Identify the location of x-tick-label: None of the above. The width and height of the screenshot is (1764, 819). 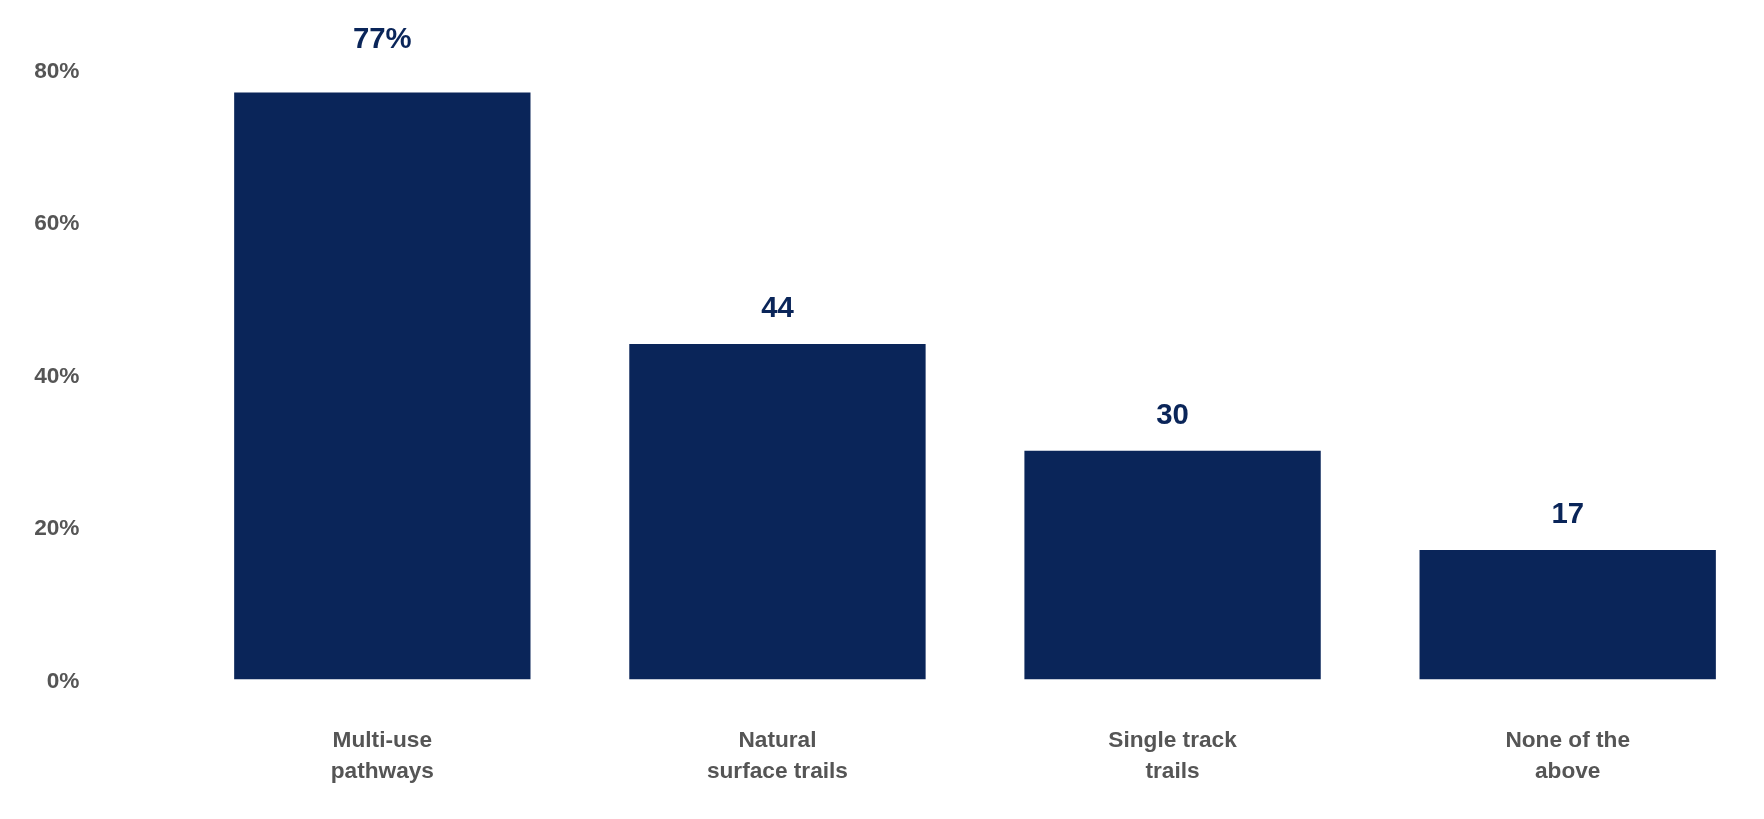
(1568, 754).